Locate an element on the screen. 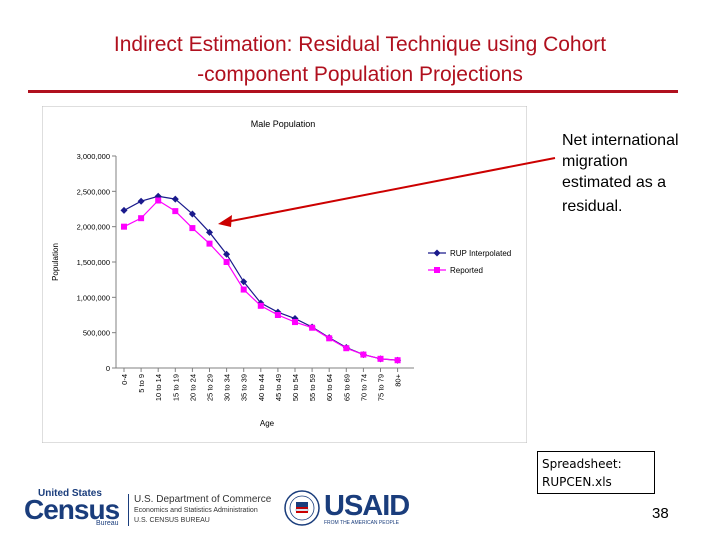 This screenshot has height=540, width=720. y-tick-label: 3,000,000 is located at coordinates (93, 156).